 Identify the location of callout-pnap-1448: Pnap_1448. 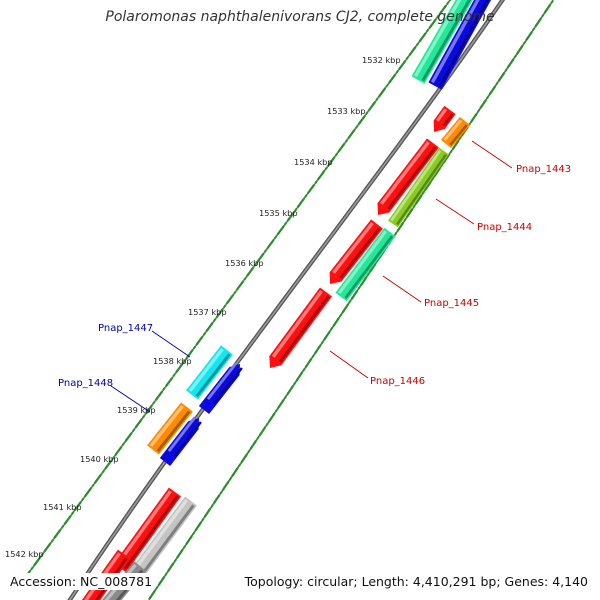
(104, 395).